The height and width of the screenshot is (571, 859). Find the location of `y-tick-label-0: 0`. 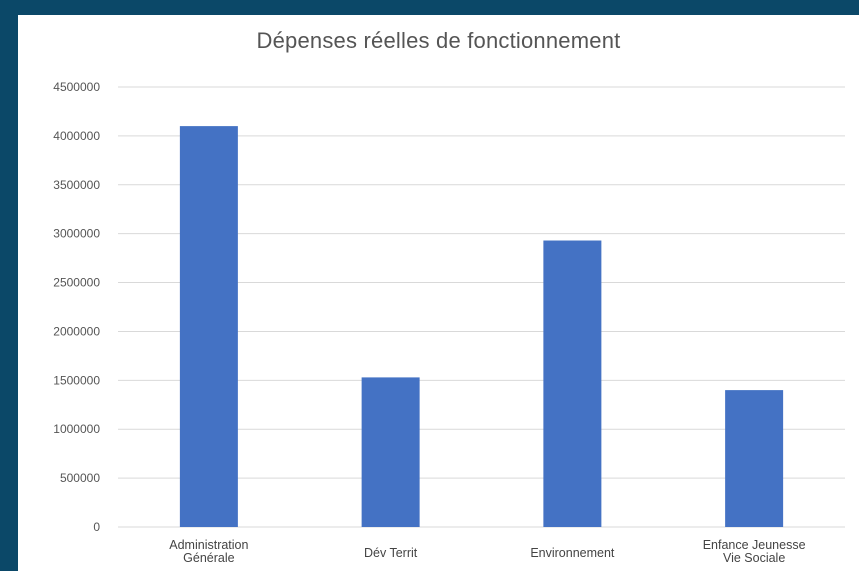

y-tick-label-0: 0 is located at coordinates (96, 527).